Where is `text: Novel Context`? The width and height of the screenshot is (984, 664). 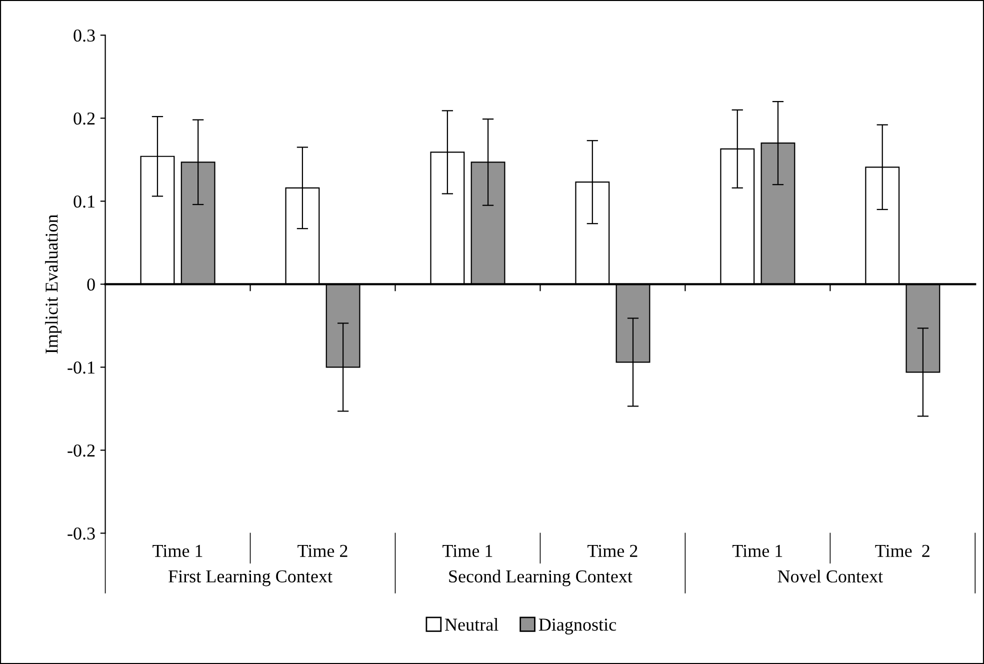 text: Novel Context is located at coordinates (830, 576).